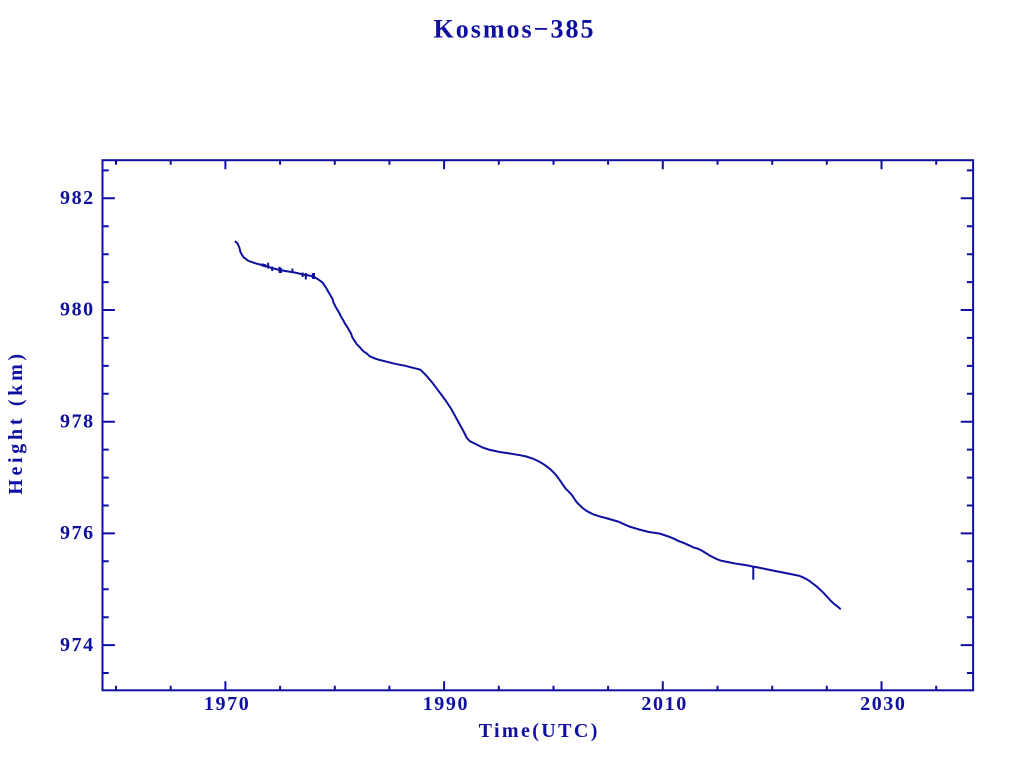  I want to click on svg-text: 978, so click(77, 421).